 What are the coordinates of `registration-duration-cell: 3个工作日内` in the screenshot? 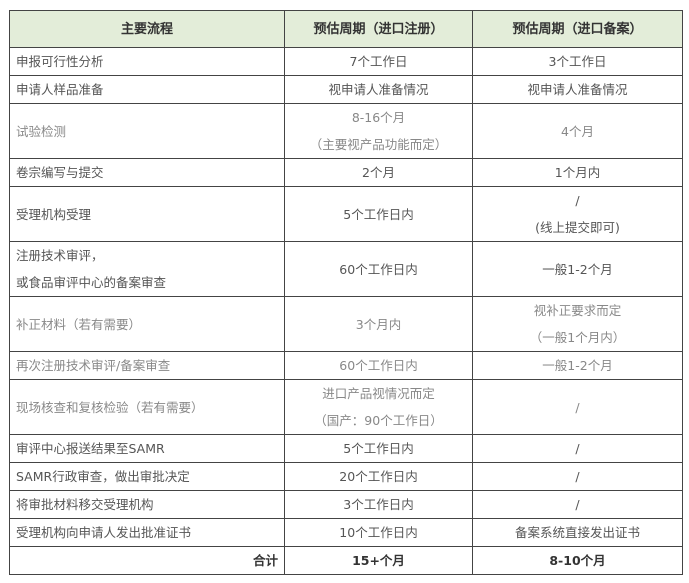 It's located at (378, 504).